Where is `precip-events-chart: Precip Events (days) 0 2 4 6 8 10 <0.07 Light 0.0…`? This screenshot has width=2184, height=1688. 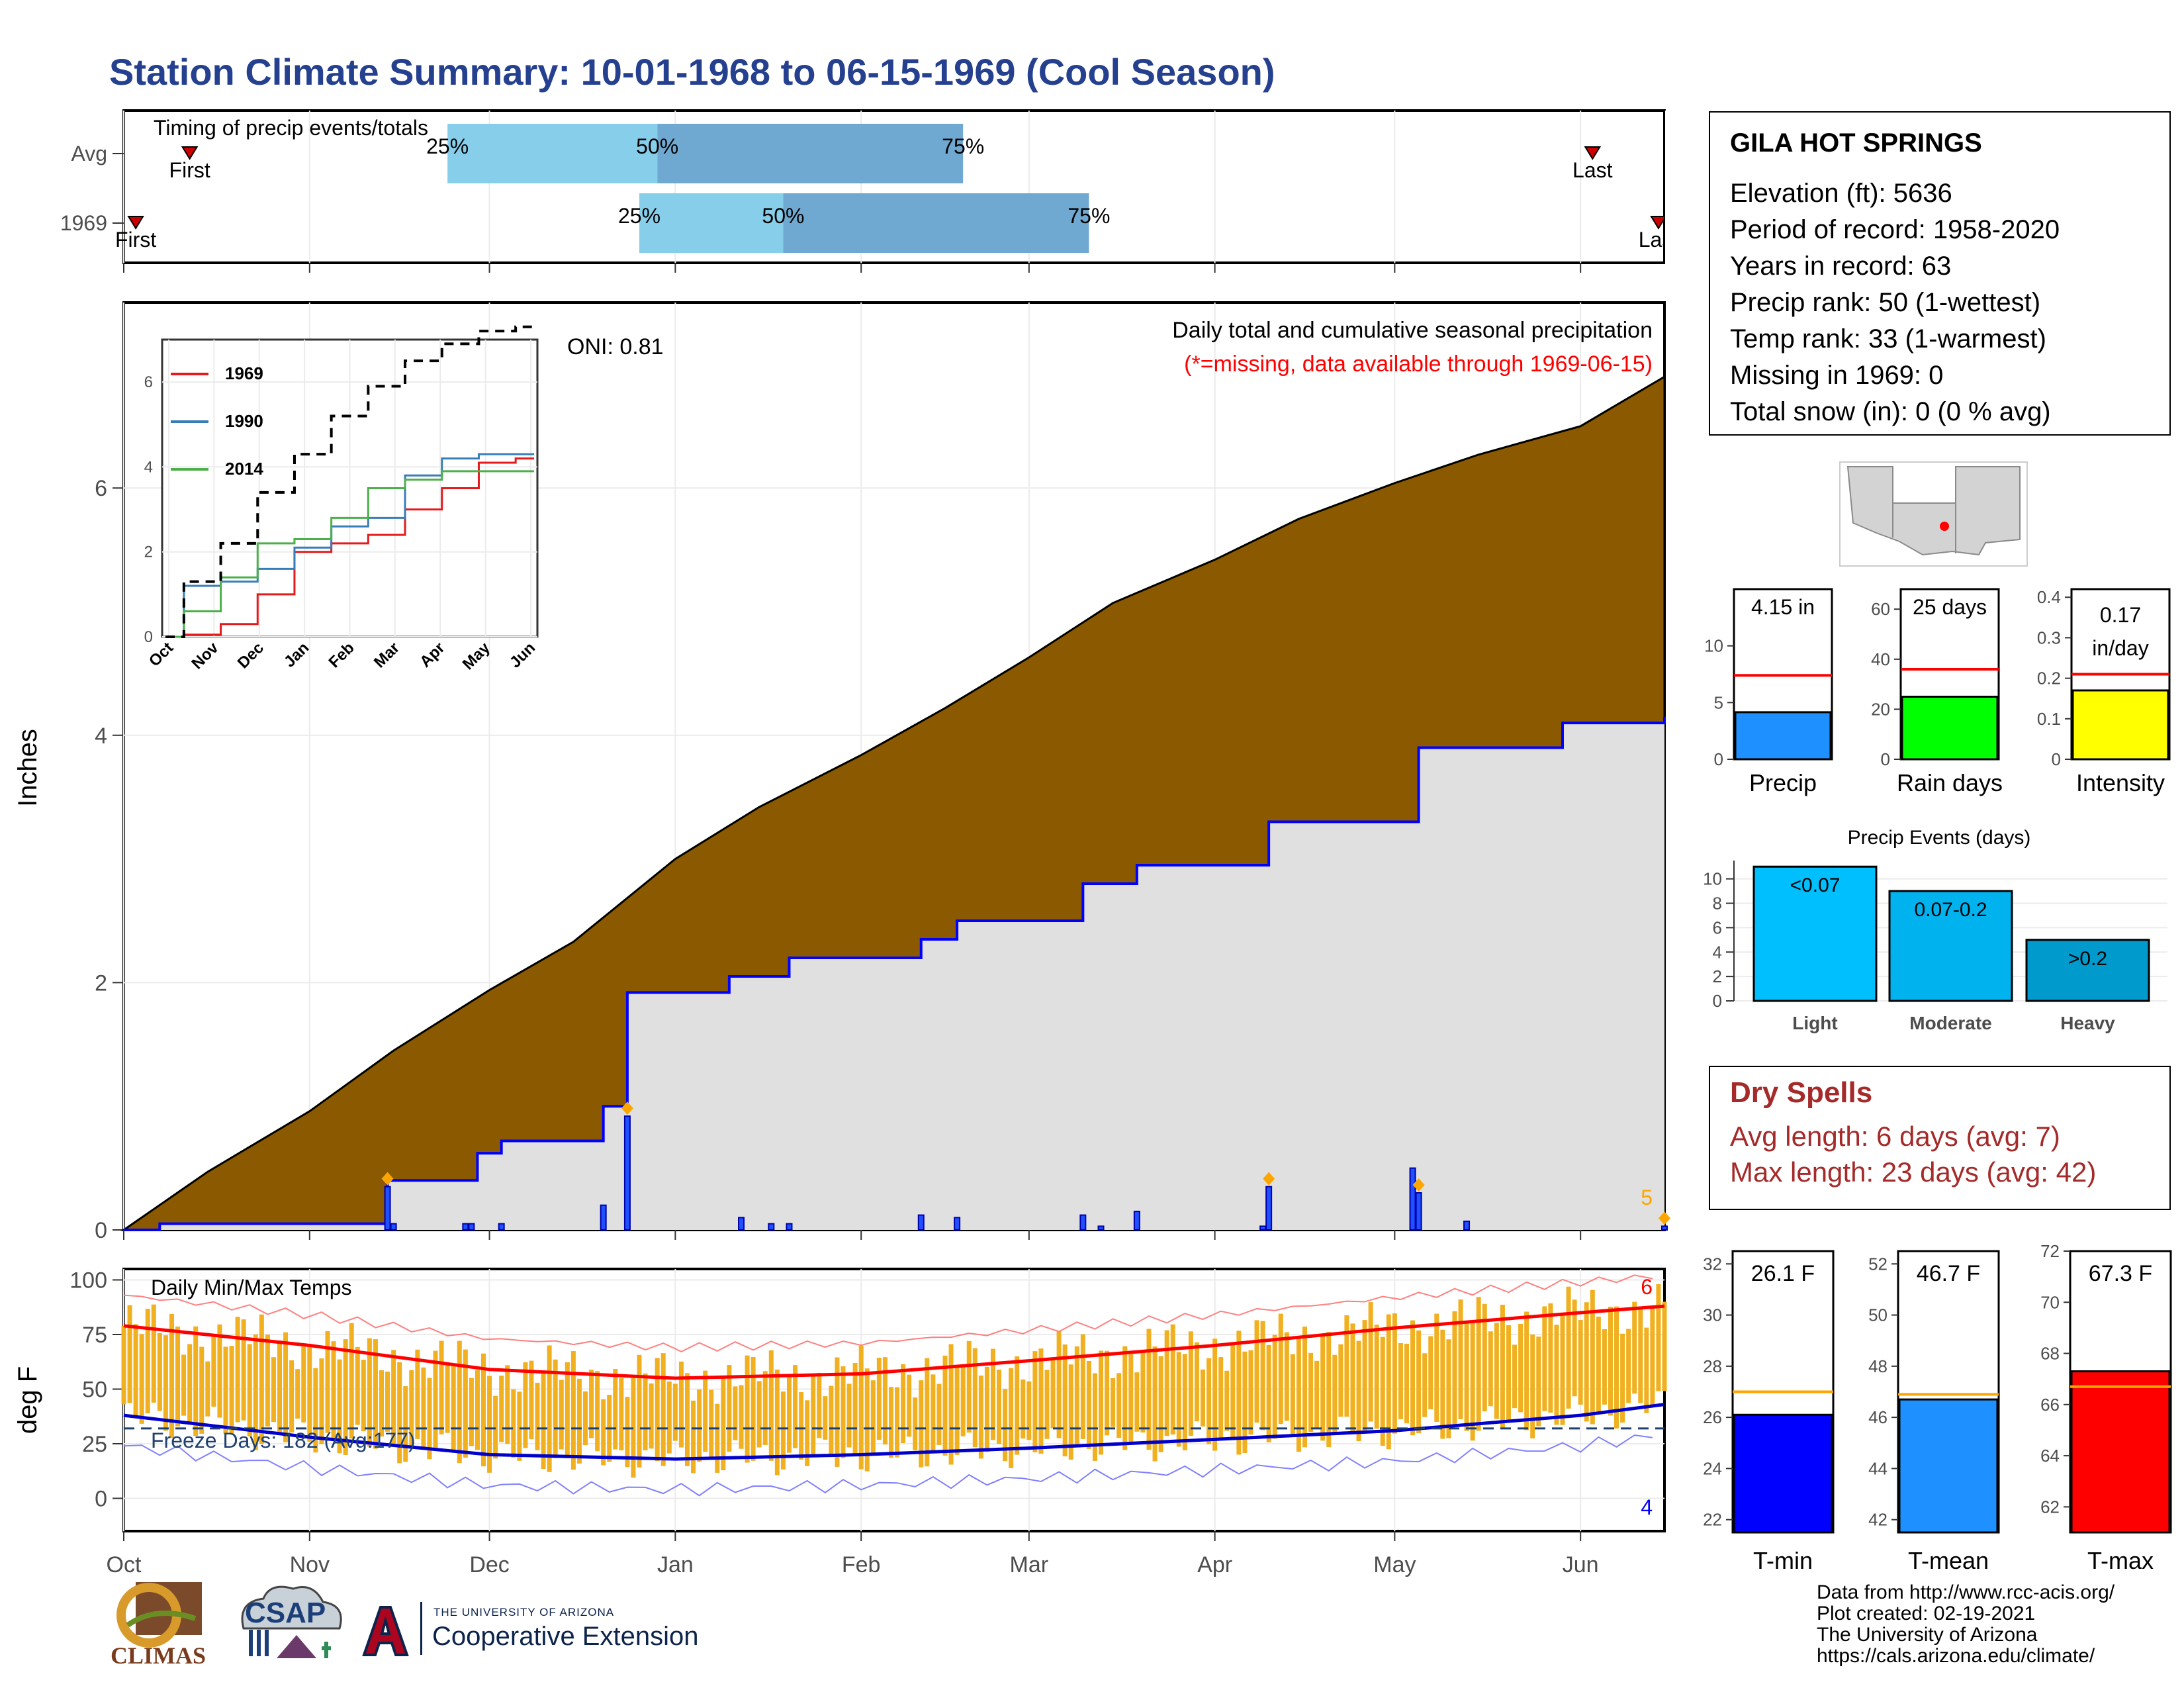 precip-events-chart: Precip Events (days) 0 2 4 6 8 10 <0.07 Light 0.0… is located at coordinates (1935, 930).